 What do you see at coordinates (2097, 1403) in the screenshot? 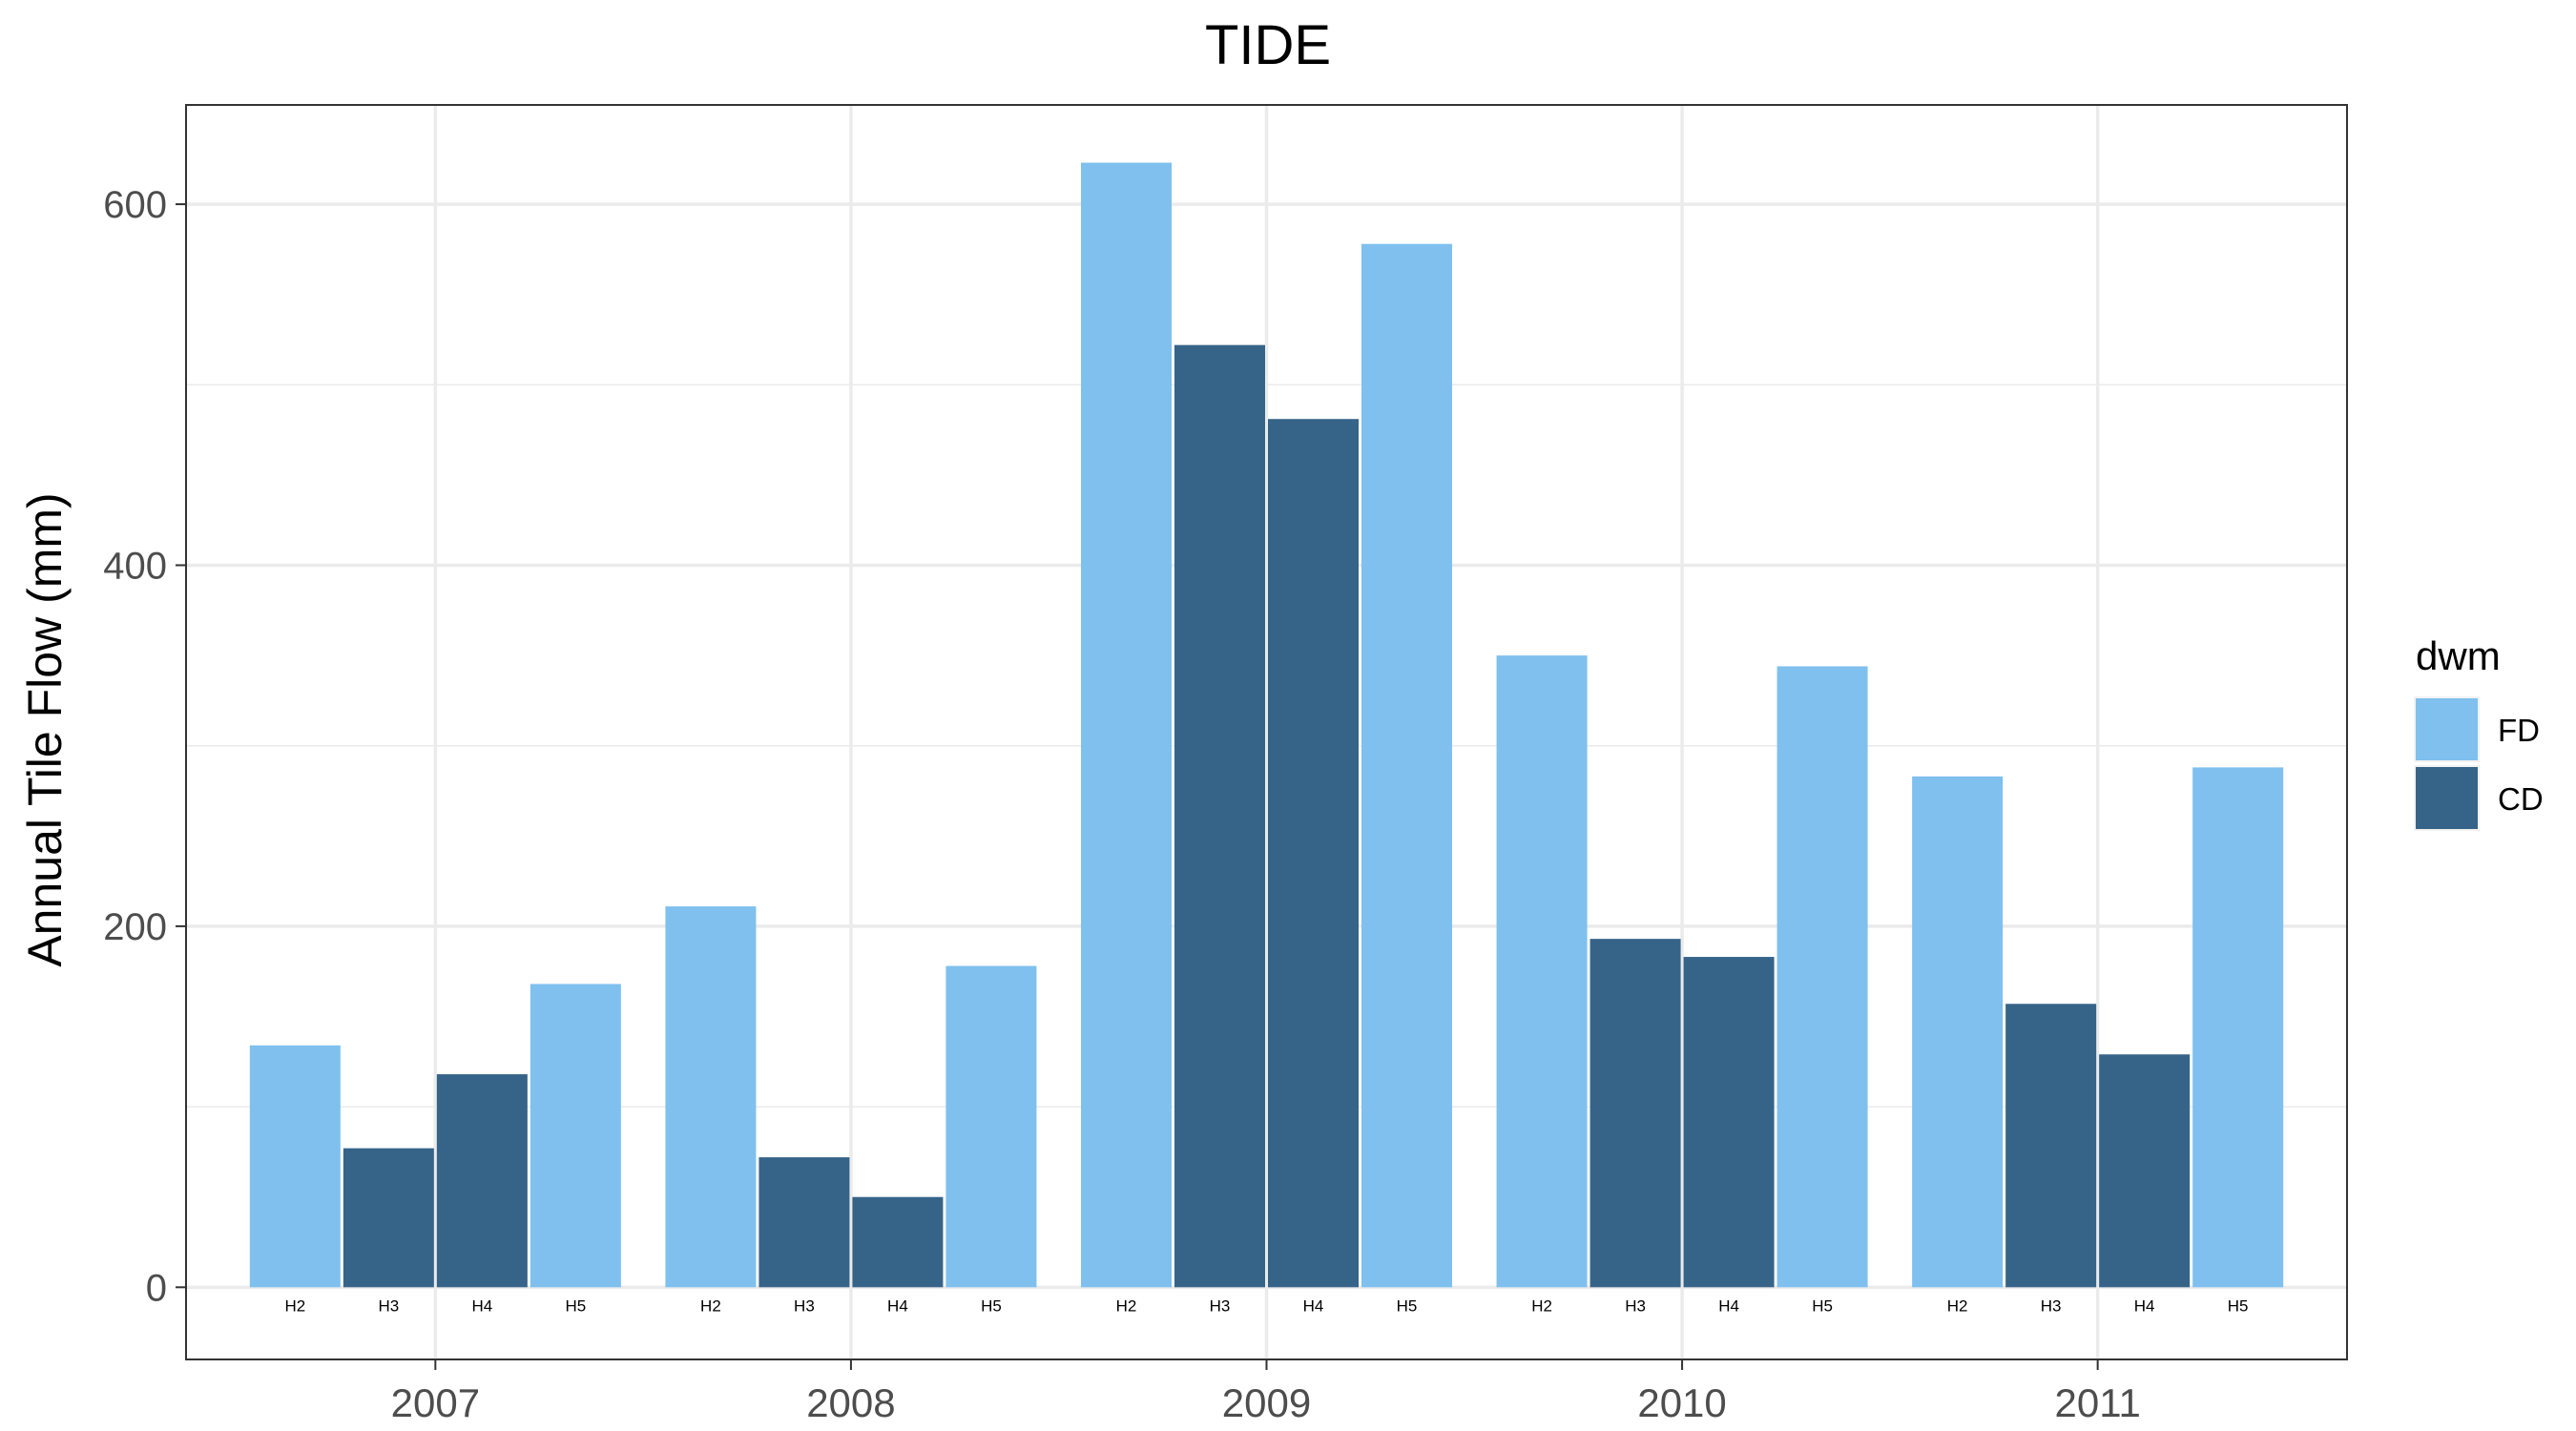
I see `x-tick-label: 2011` at bounding box center [2097, 1403].